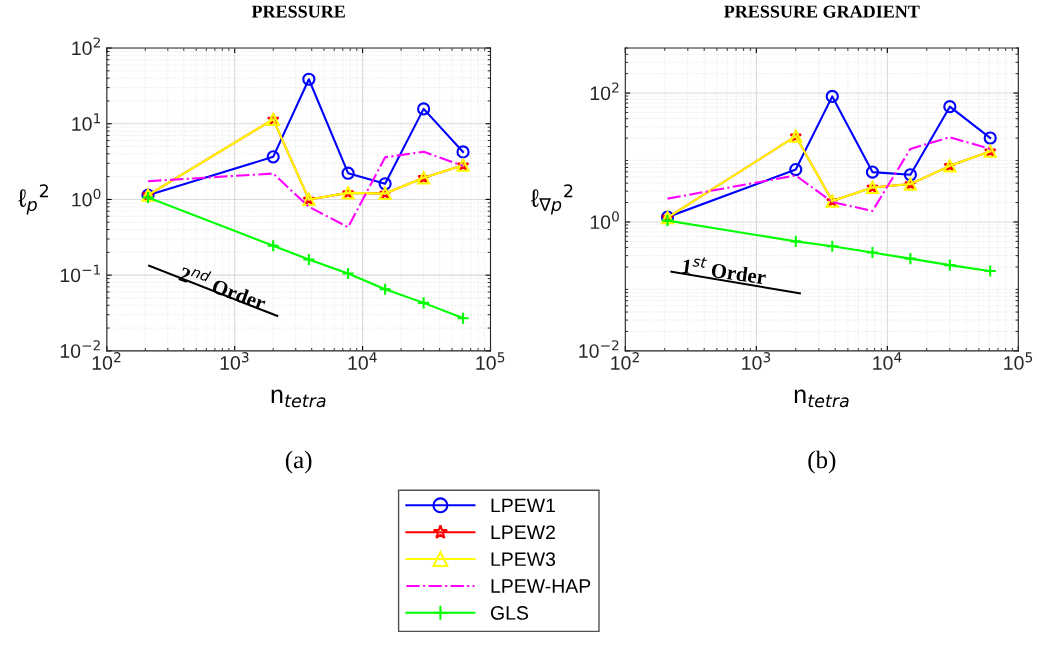 The width and height of the screenshot is (1037, 667). Describe the element at coordinates (541, 586) in the screenshot. I see `legend-label: LPEW-HAP` at that location.